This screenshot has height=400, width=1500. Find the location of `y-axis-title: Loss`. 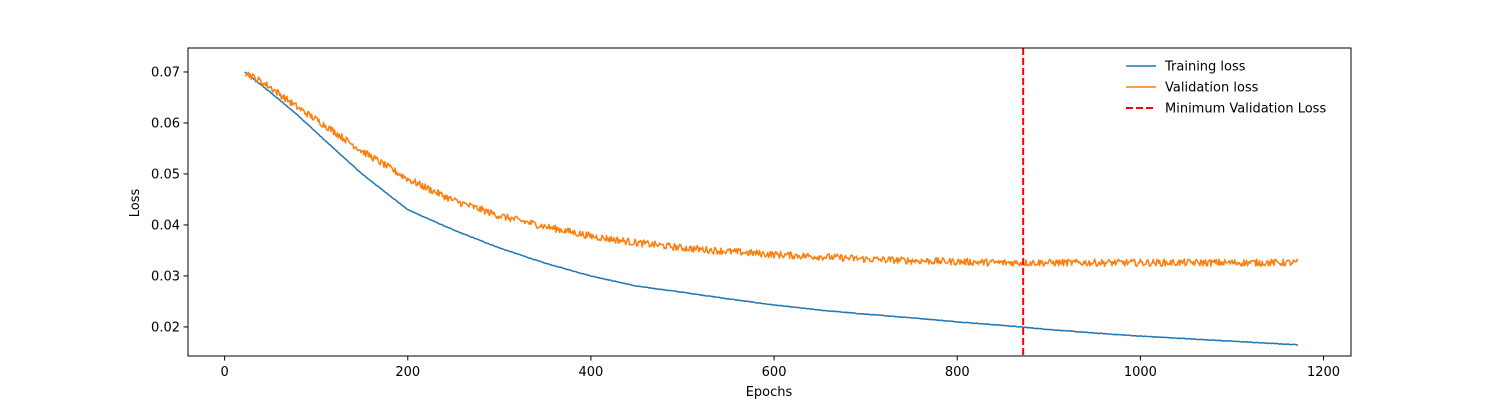

y-axis-title: Loss is located at coordinates (135, 203).